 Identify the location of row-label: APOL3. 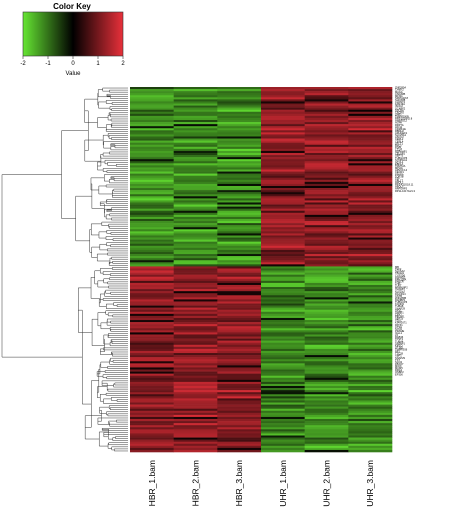
(399, 187).